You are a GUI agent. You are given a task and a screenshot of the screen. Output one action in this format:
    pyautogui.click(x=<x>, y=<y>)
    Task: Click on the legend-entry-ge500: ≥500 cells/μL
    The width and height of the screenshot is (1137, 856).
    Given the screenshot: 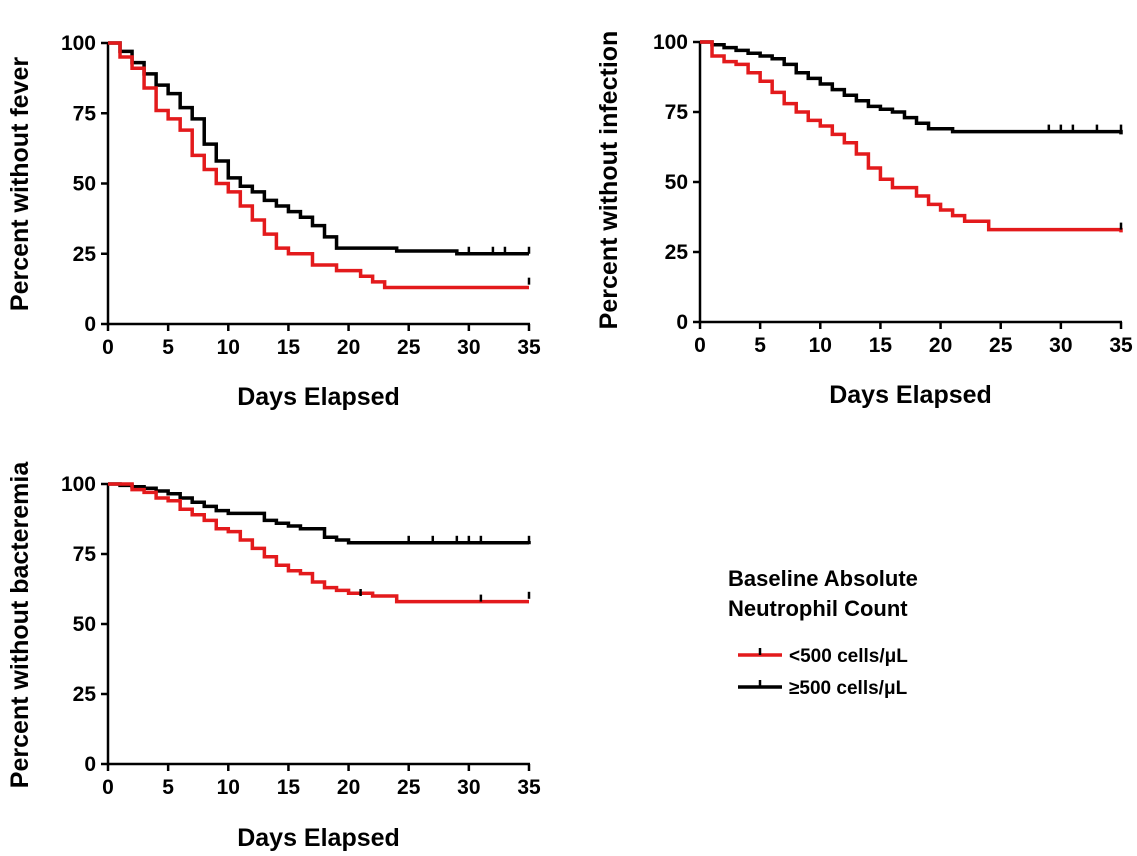 What is the action you would take?
    pyautogui.click(x=823, y=688)
    